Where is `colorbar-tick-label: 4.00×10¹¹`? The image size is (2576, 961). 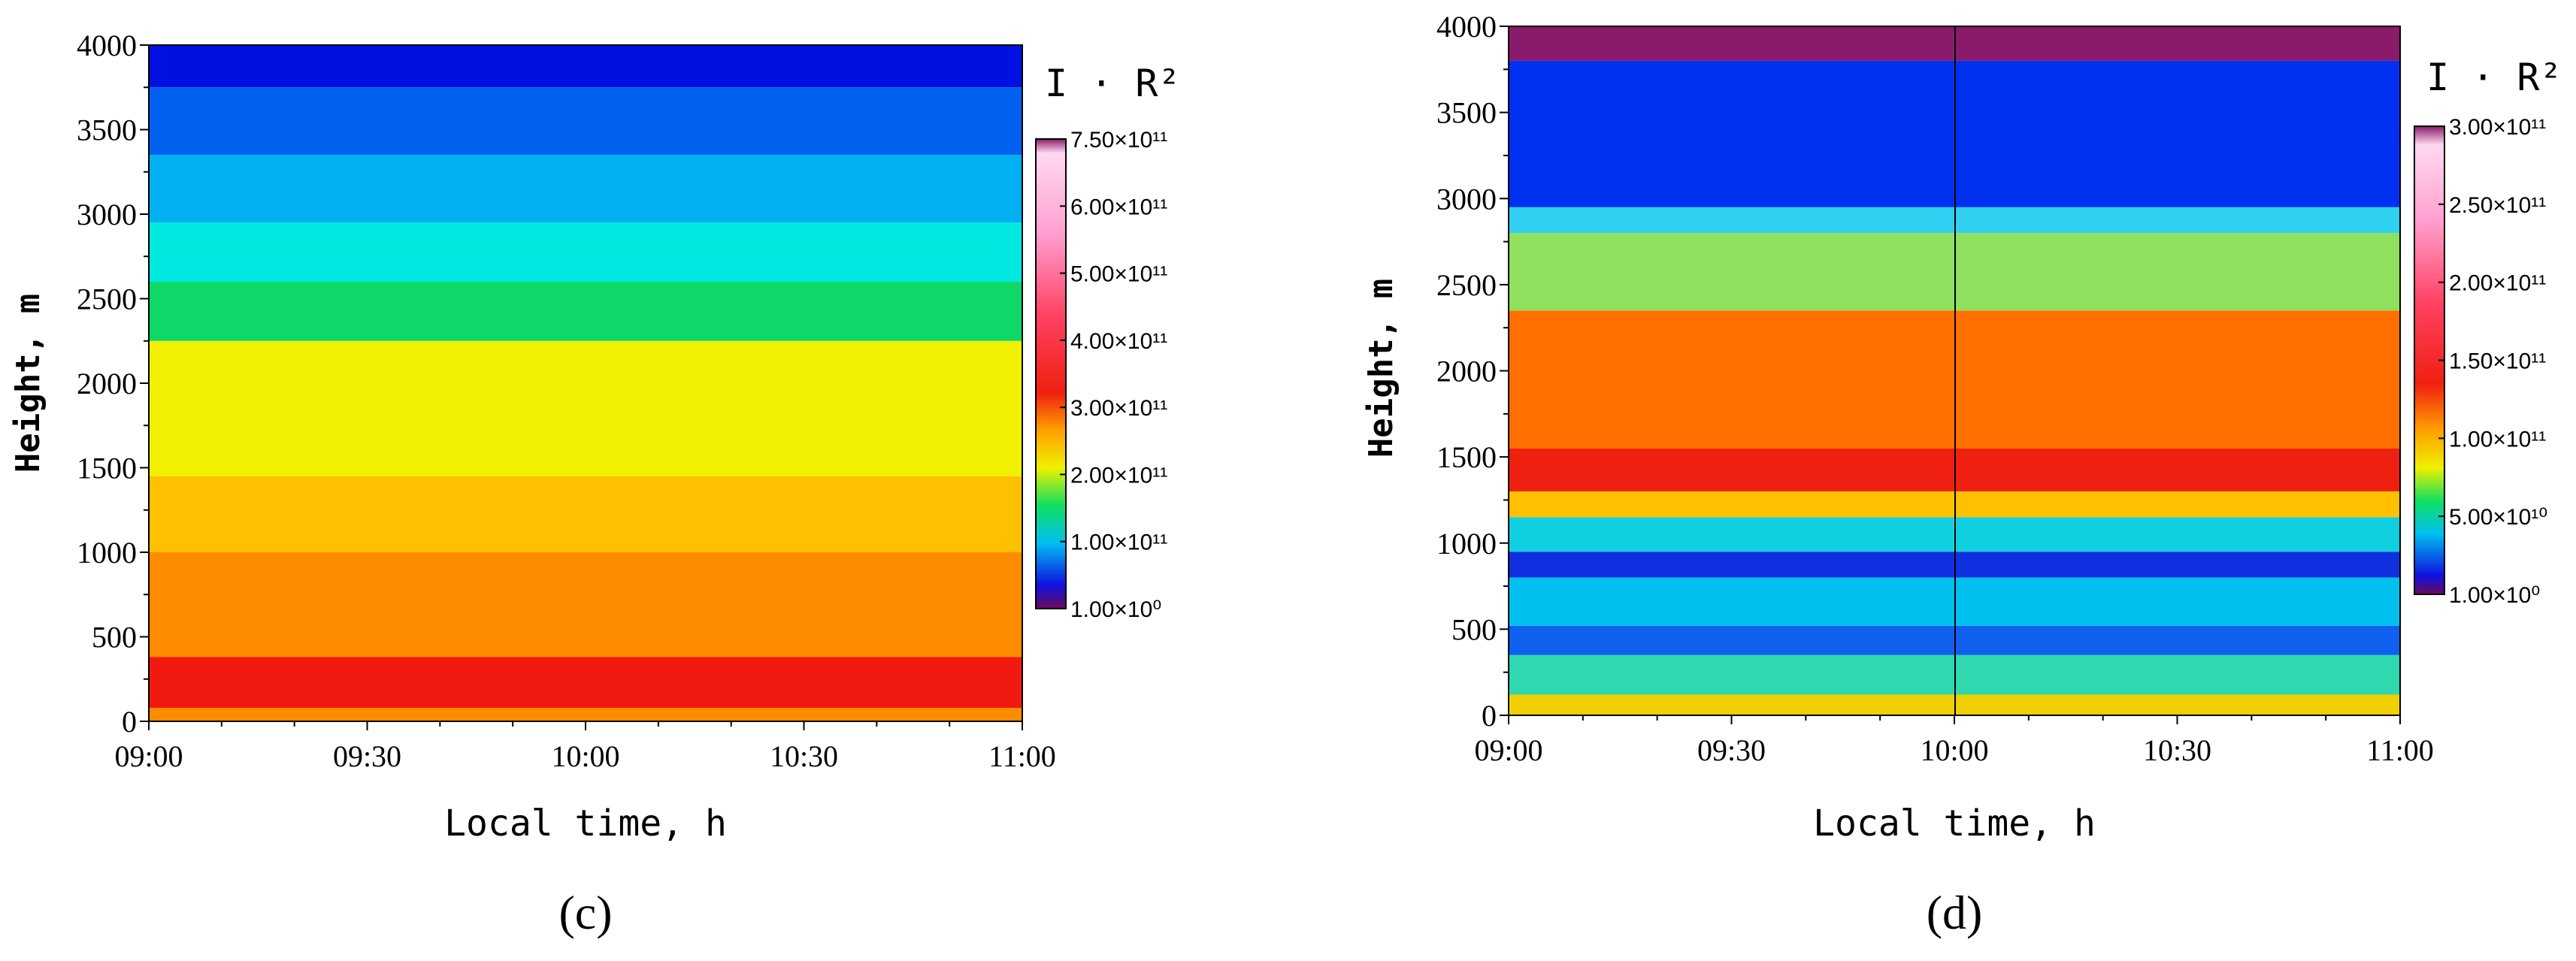
colorbar-tick-label: 4.00×10¹¹ is located at coordinates (1118, 342).